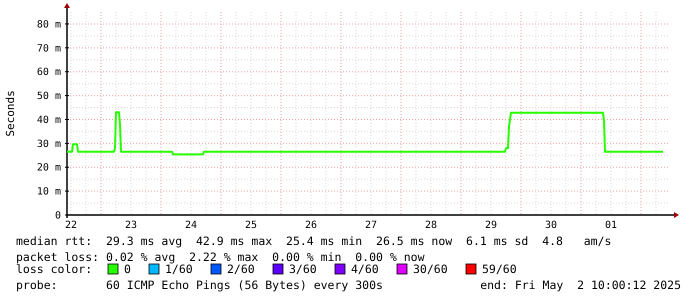  What do you see at coordinates (48, 120) in the screenshot?
I see `y-tick-label: 40 m` at bounding box center [48, 120].